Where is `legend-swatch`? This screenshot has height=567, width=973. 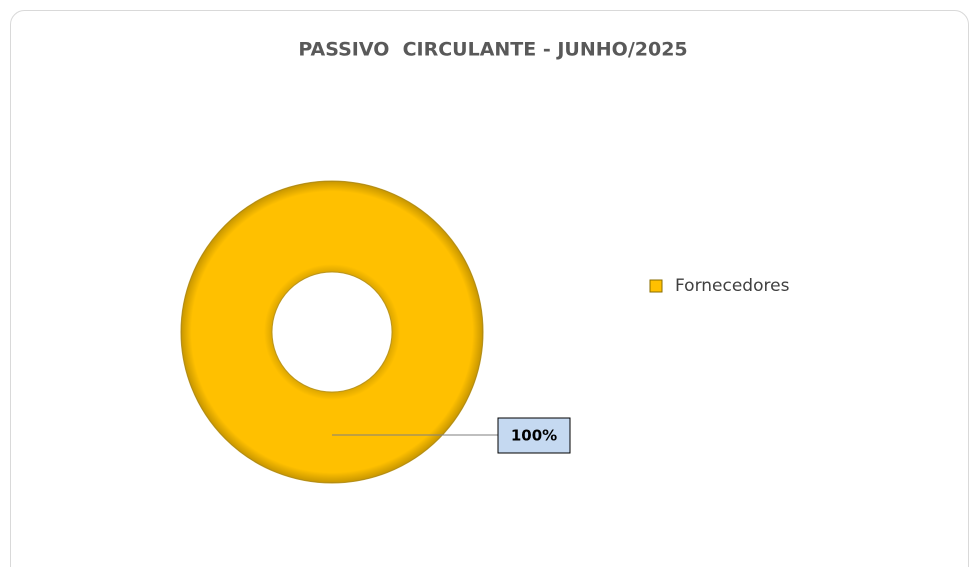 legend-swatch is located at coordinates (656, 286).